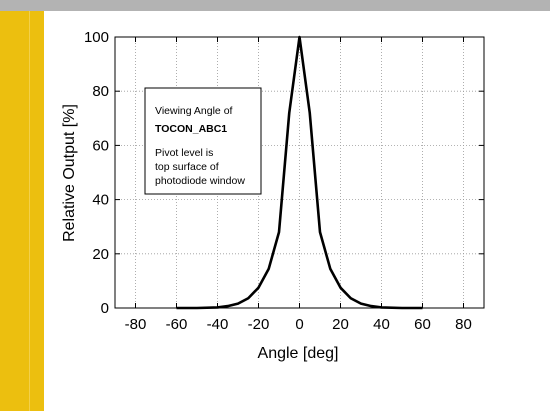  I want to click on x-tick-label: 0, so click(299, 324).